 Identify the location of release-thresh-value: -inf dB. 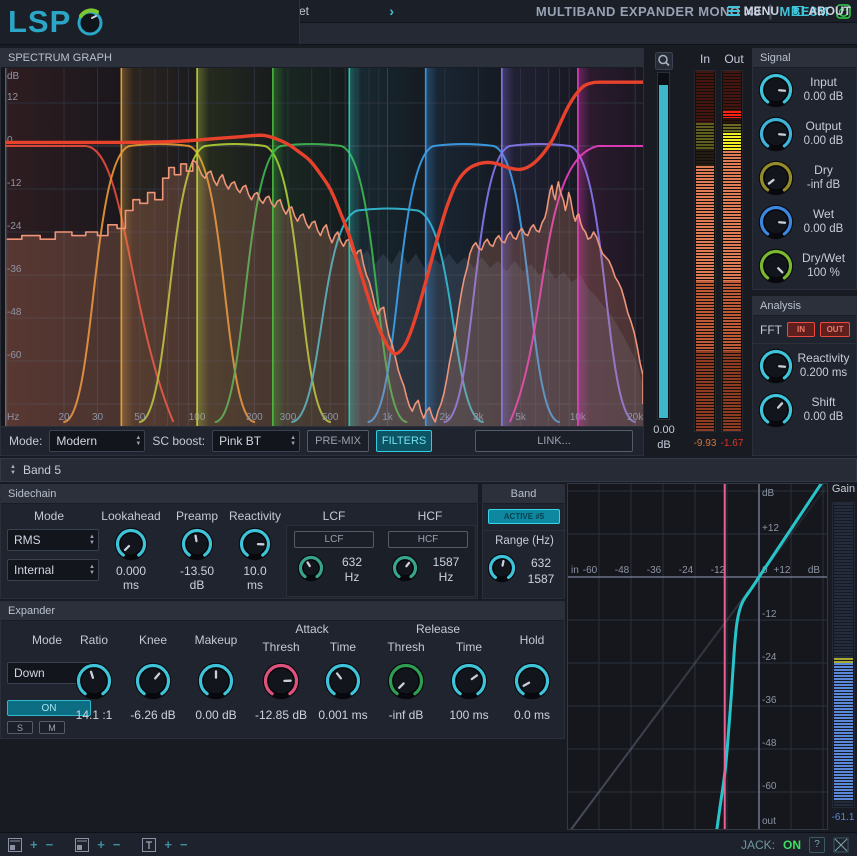
(406, 715).